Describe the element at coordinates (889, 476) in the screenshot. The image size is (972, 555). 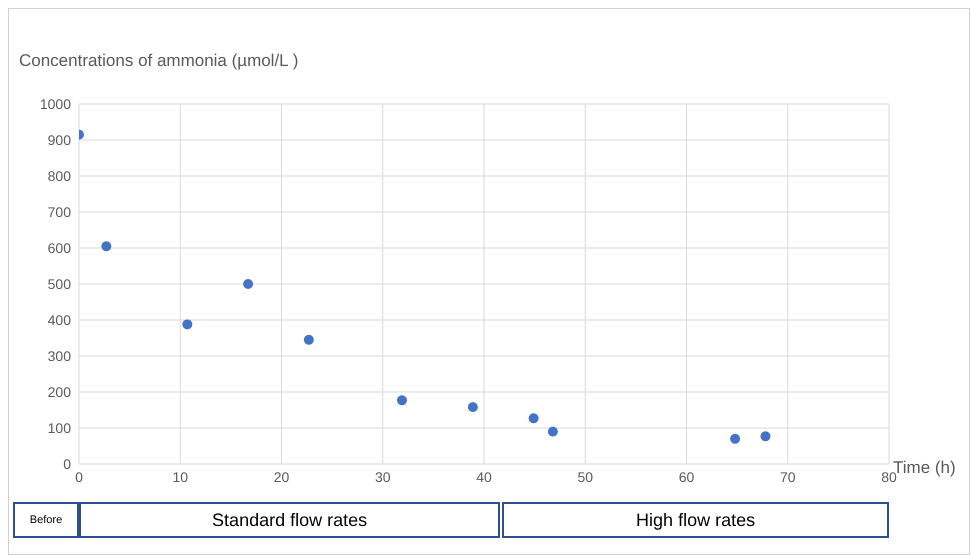
I see `x-tick-label: 80` at that location.